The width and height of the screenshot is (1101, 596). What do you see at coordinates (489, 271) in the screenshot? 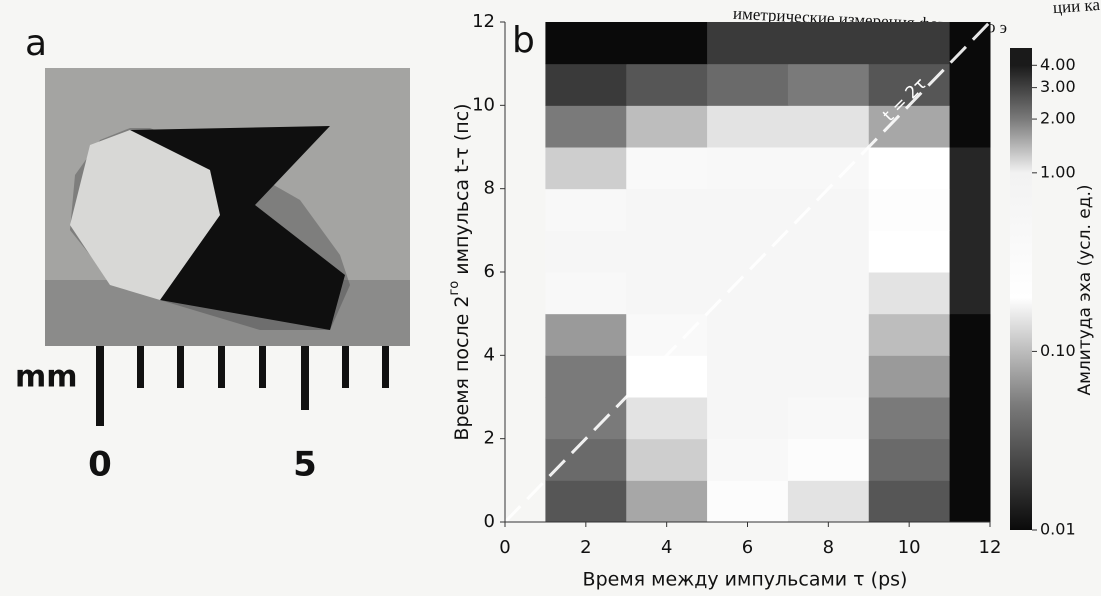
I see `y-tick-label: 6` at bounding box center [489, 271].